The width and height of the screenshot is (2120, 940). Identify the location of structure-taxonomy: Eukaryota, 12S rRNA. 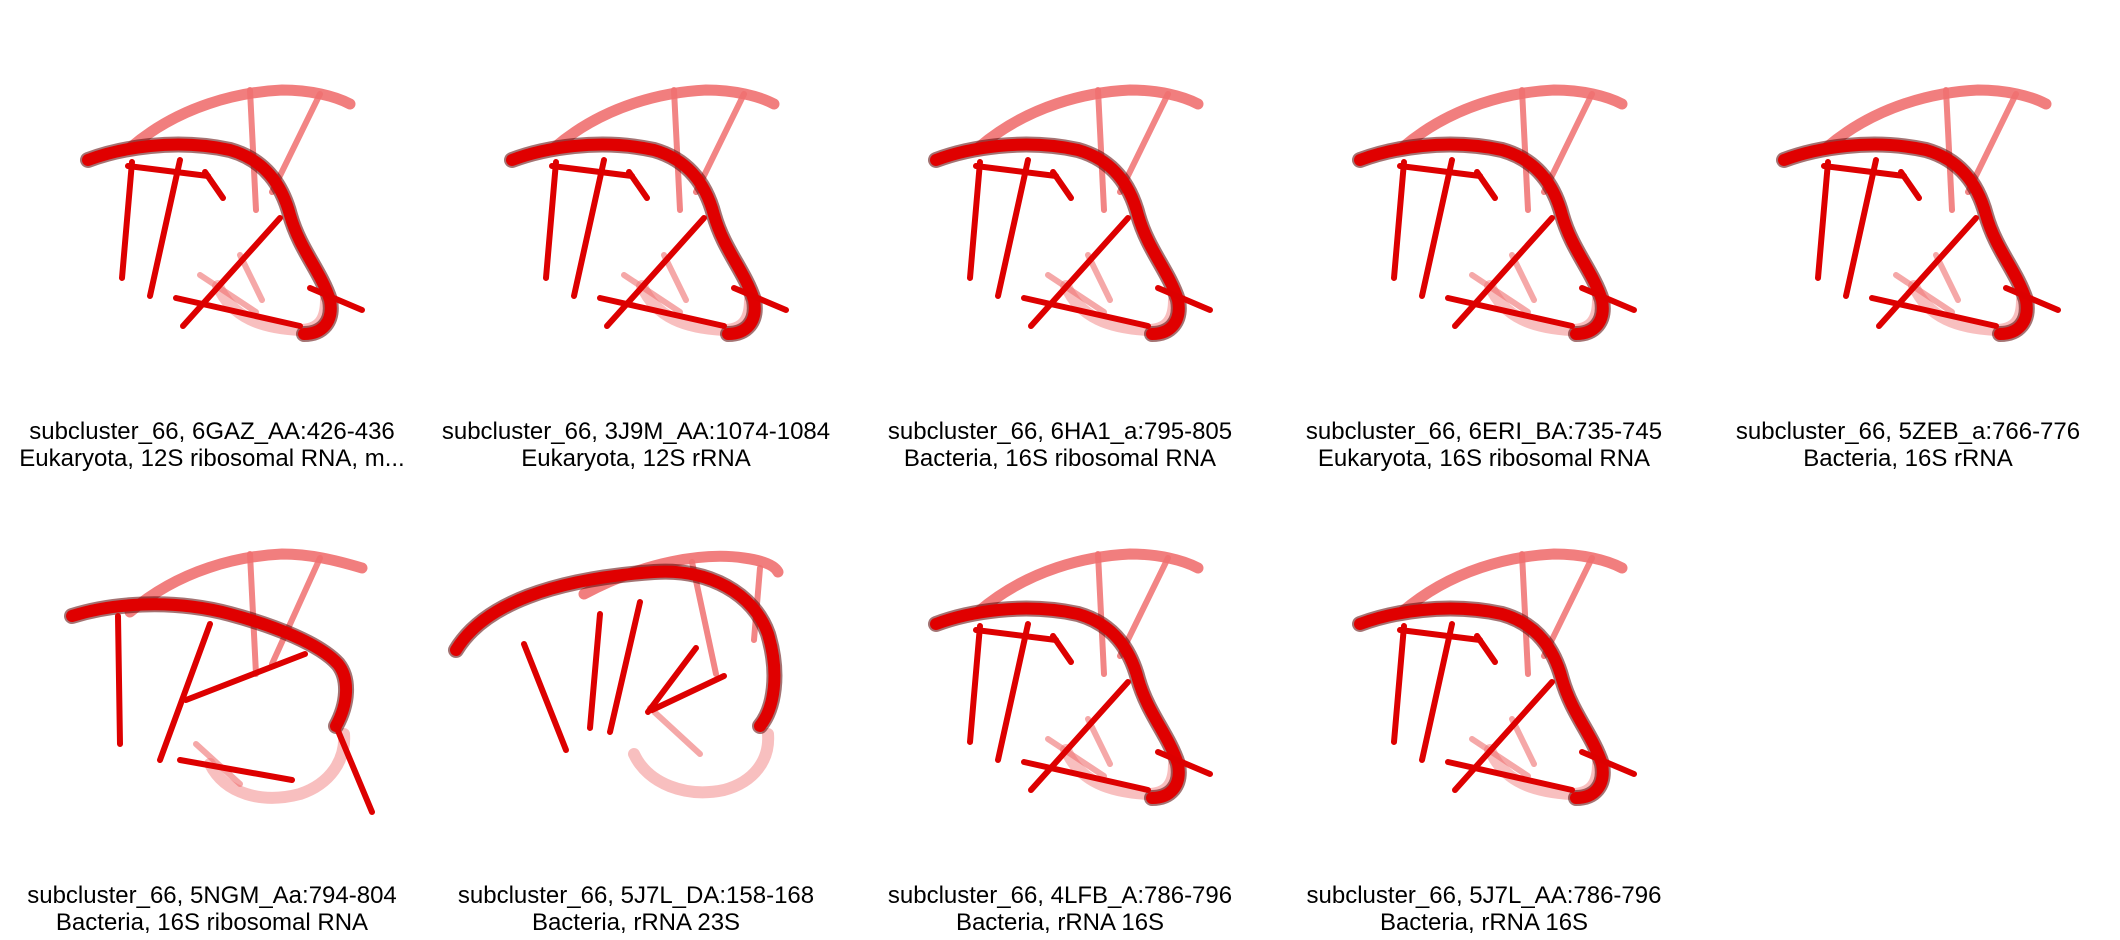
(636, 458).